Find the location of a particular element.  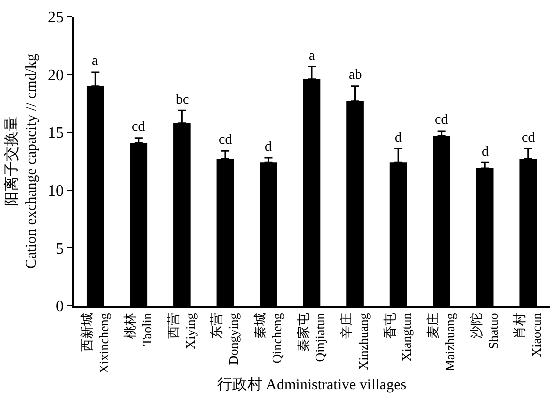

x-tick-label: 西营 Xiying is located at coordinates (182, 331).